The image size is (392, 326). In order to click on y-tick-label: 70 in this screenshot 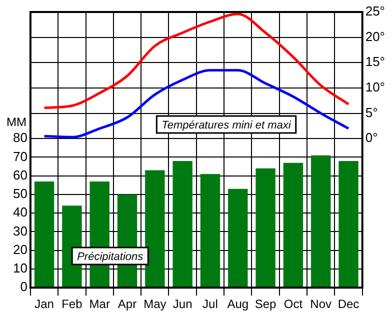, I will do `click(20, 156)`.